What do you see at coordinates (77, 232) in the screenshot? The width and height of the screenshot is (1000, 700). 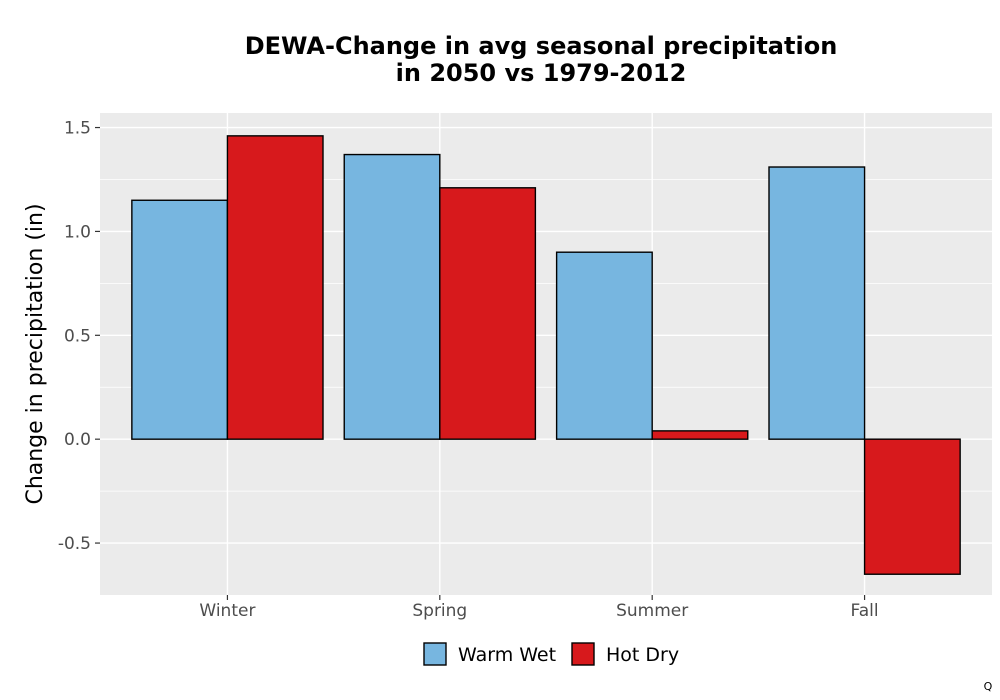 I see `y-tick-label: 1.0` at bounding box center [77, 232].